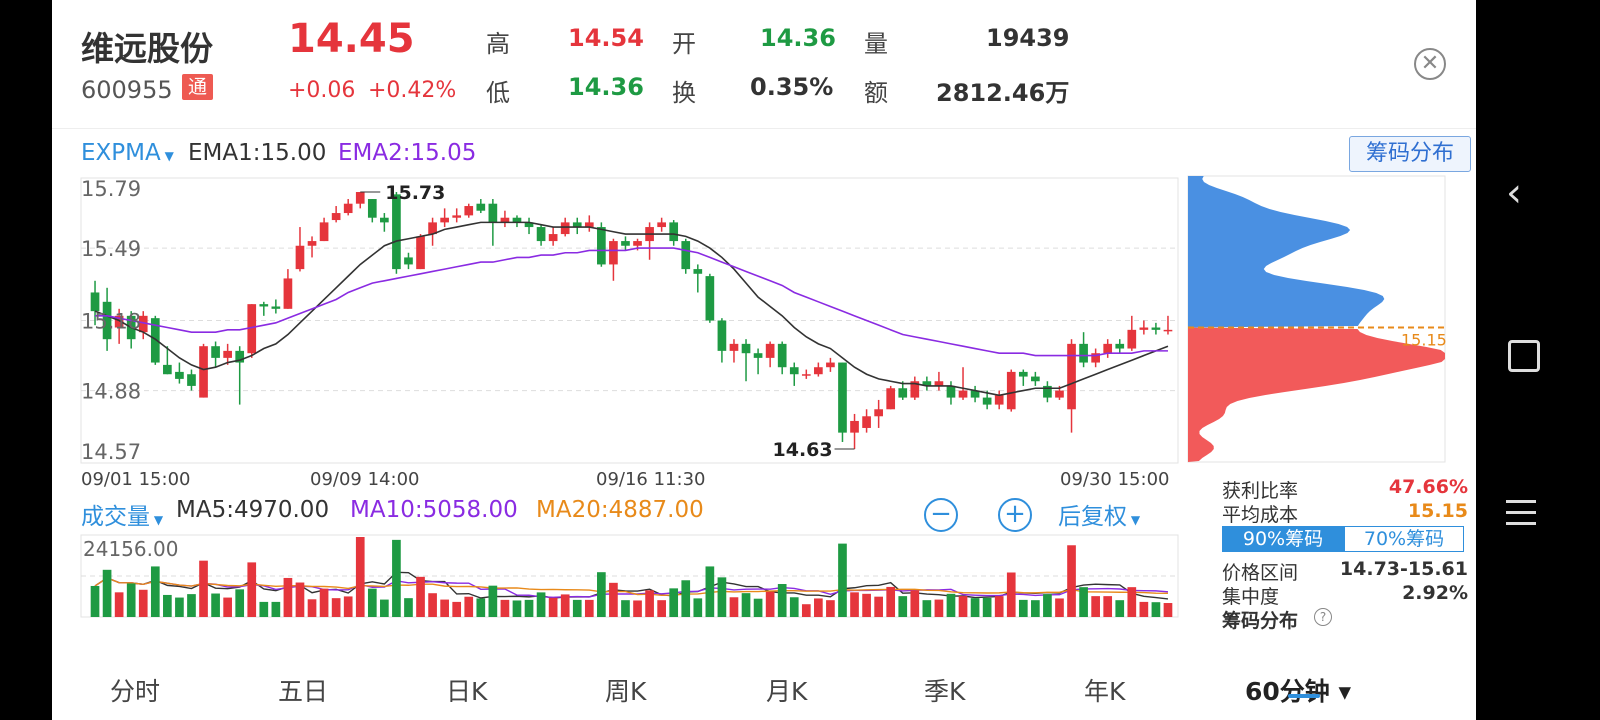 This screenshot has width=1600, height=720. I want to click on volume-max-label: 24156.00, so click(130, 549).